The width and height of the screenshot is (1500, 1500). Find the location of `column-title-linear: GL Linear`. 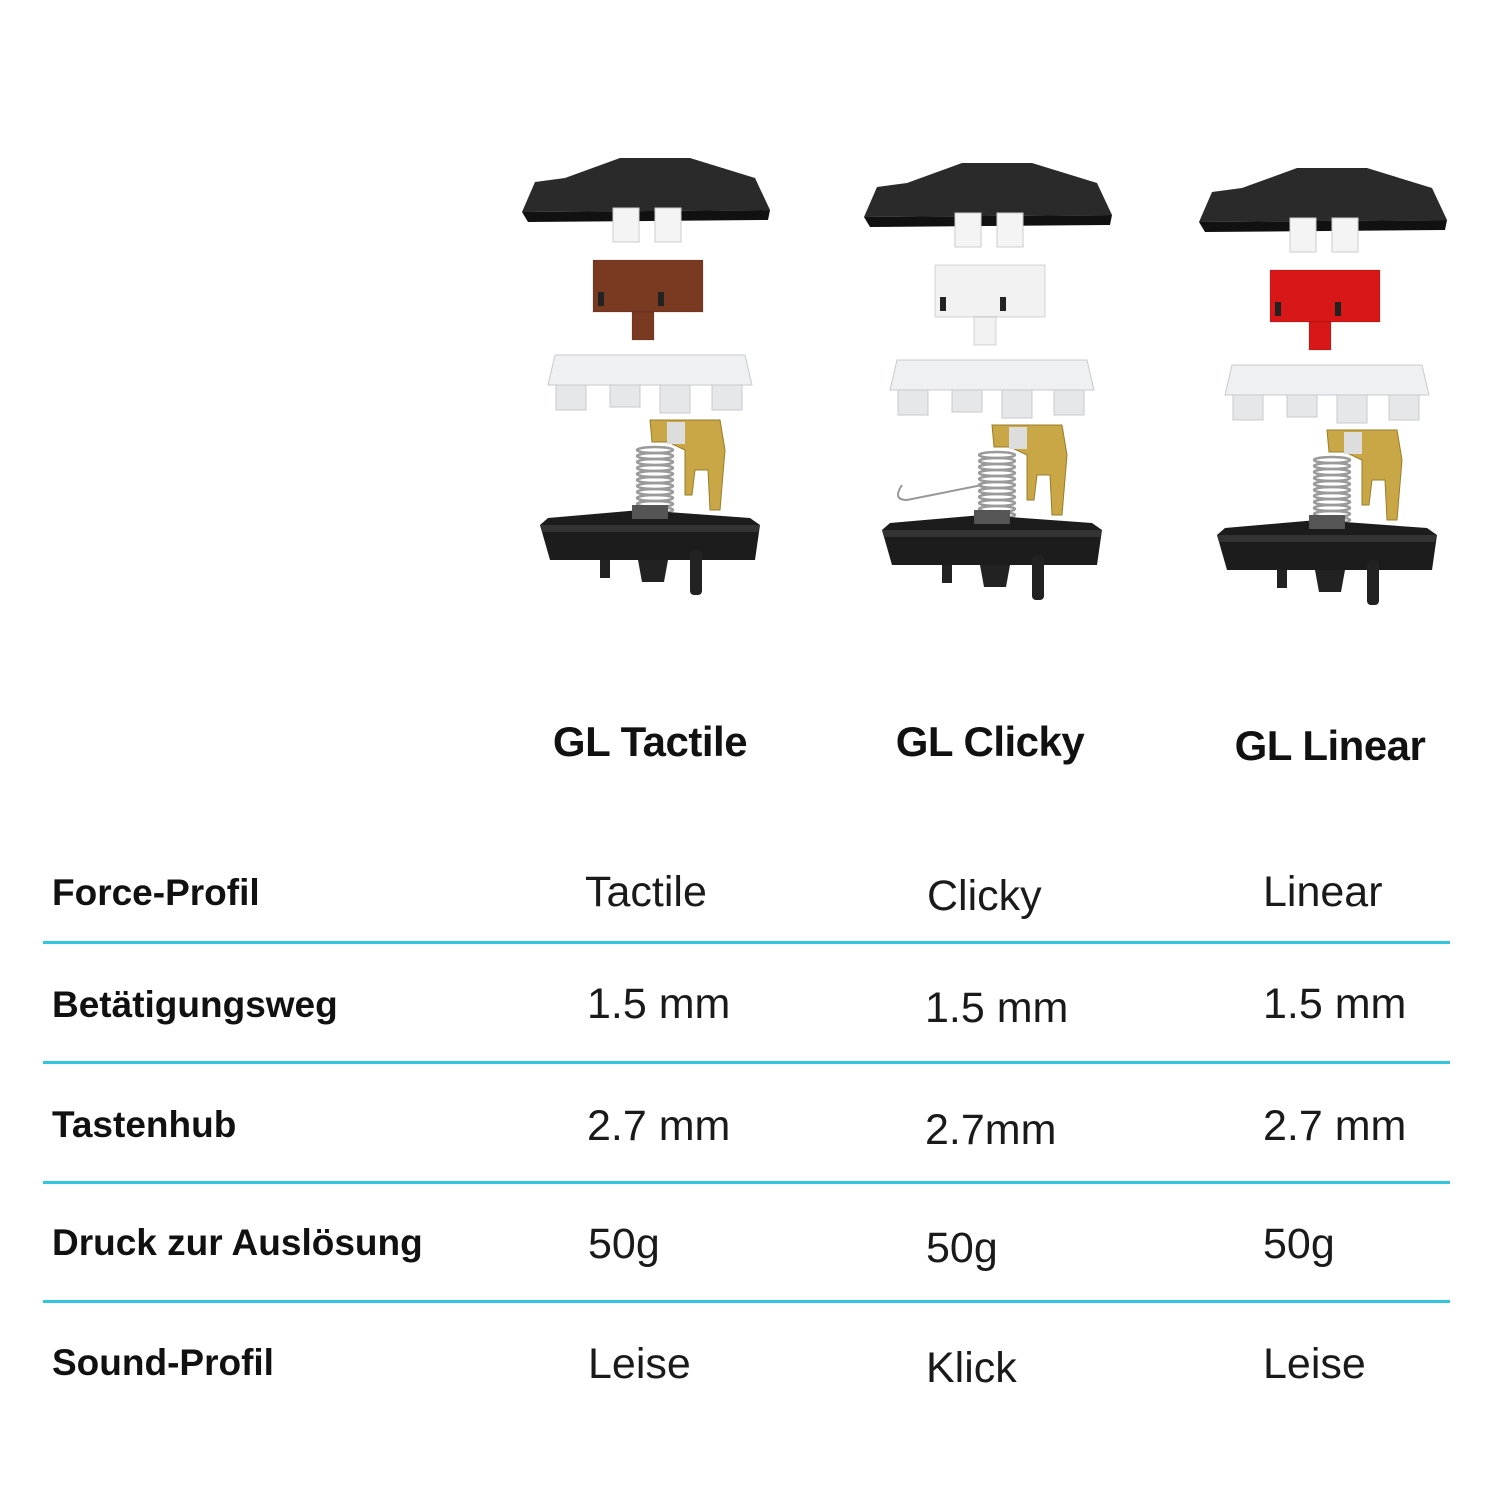

column-title-linear: GL Linear is located at coordinates (1330, 745).